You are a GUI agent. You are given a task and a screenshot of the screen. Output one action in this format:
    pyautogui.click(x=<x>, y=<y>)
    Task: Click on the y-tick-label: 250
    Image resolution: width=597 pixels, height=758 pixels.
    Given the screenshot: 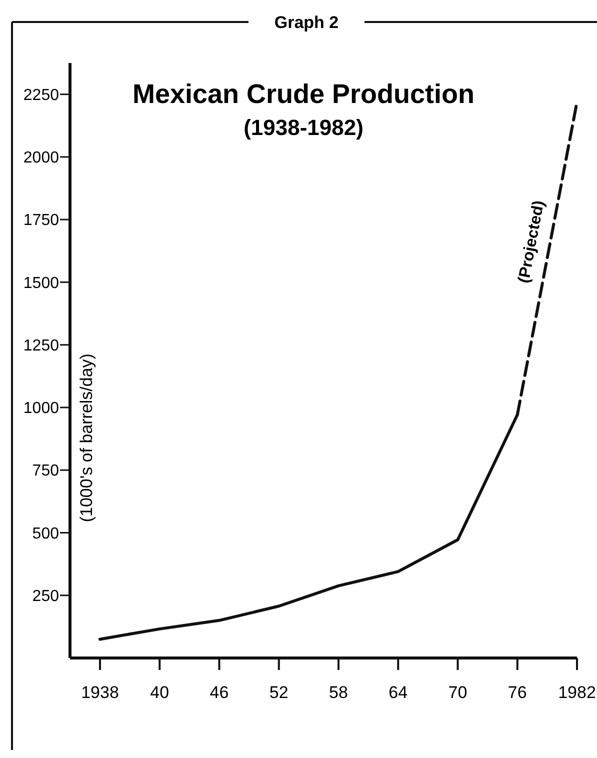 What is the action you would take?
    pyautogui.click(x=46, y=596)
    